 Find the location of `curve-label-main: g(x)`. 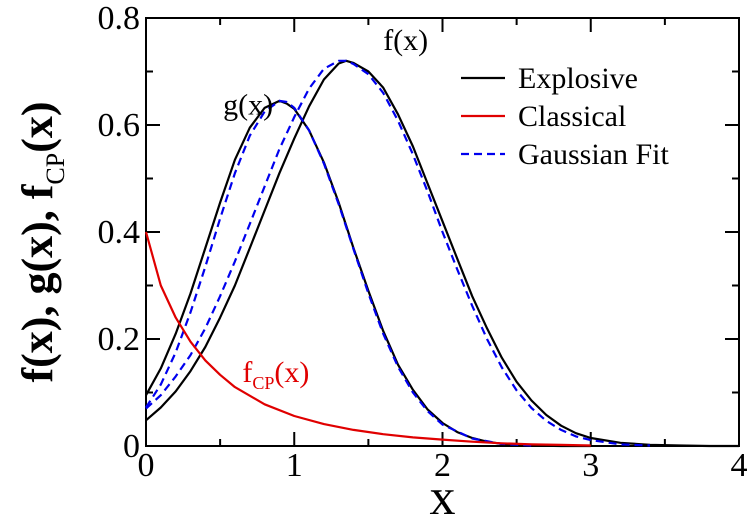

curve-label-main: g(x) is located at coordinates (248, 104).